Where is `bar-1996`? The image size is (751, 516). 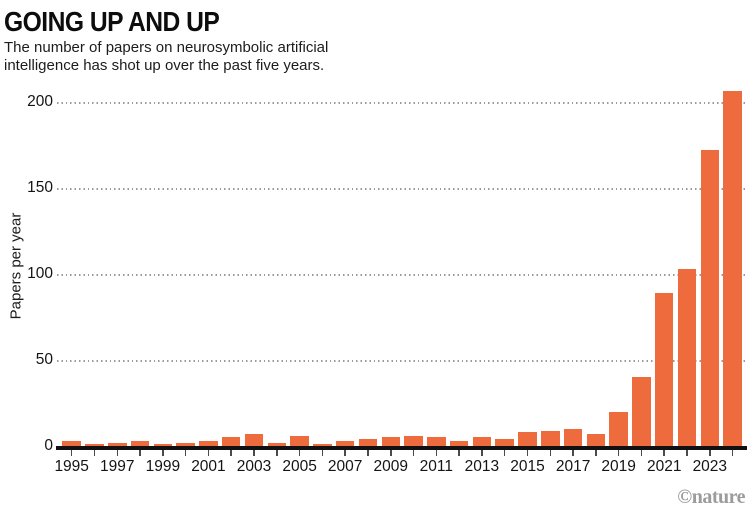
bar-1996 is located at coordinates (94, 445).